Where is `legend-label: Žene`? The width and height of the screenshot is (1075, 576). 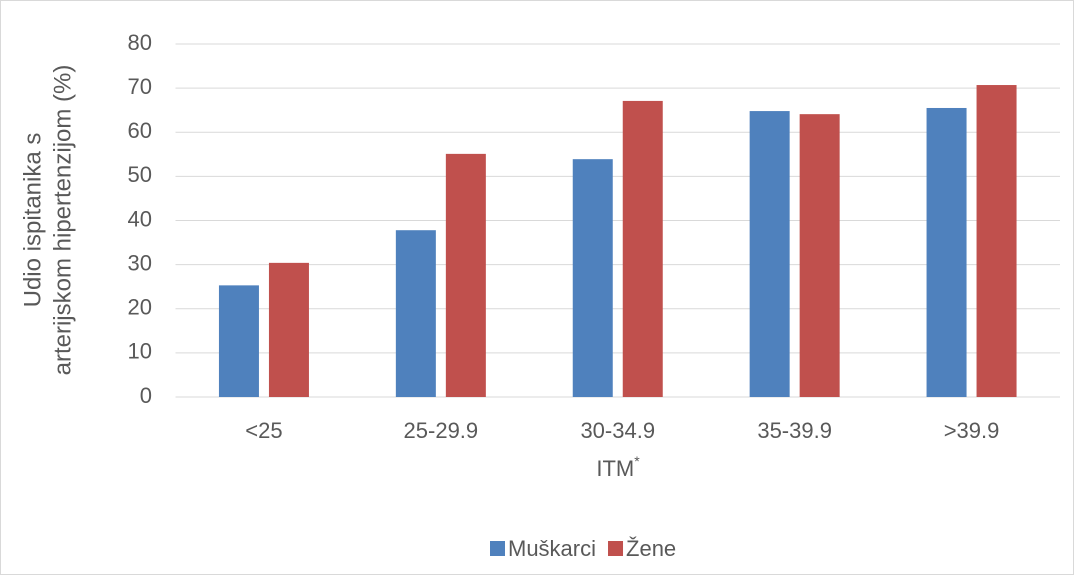 legend-label: Žene is located at coordinates (651, 548).